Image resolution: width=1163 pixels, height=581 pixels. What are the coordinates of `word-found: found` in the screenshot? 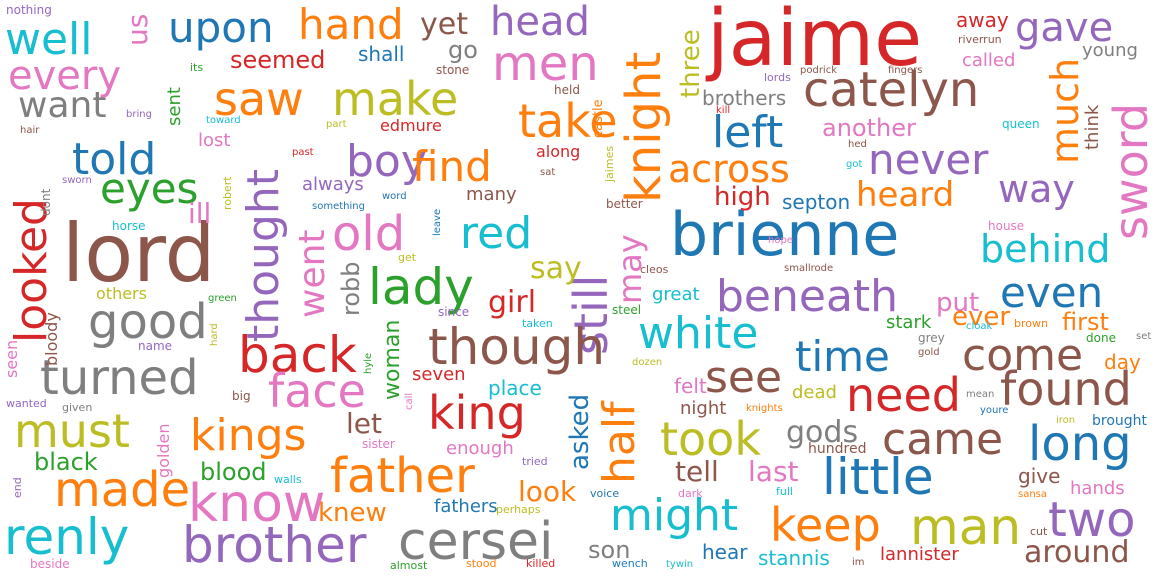 It's located at (1066, 389).